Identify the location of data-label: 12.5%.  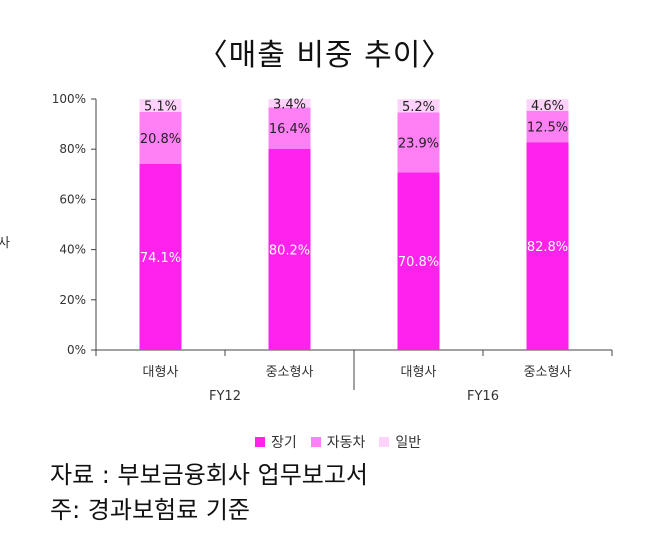
(547, 127).